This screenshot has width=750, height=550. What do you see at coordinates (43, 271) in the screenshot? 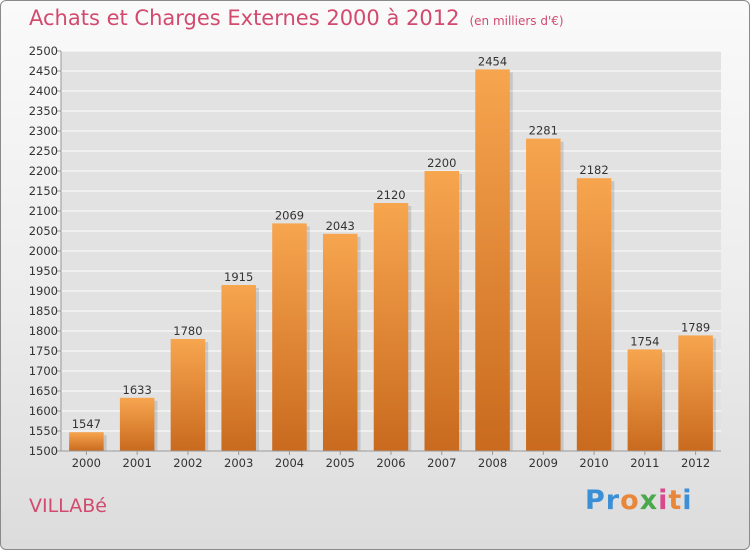
I see `y-tick-label: 1950` at bounding box center [43, 271].